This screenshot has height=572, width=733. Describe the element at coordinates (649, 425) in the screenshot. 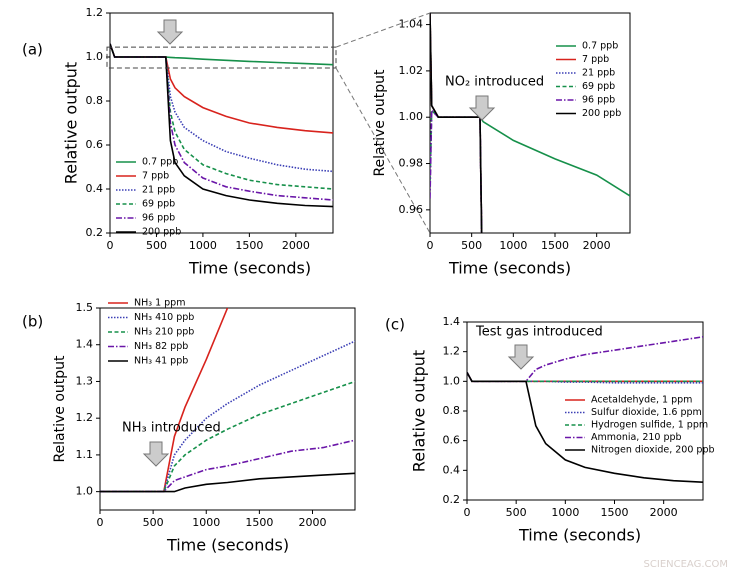

I see `legend-label: Hydrogen sulfide, 1 ppm` at that location.